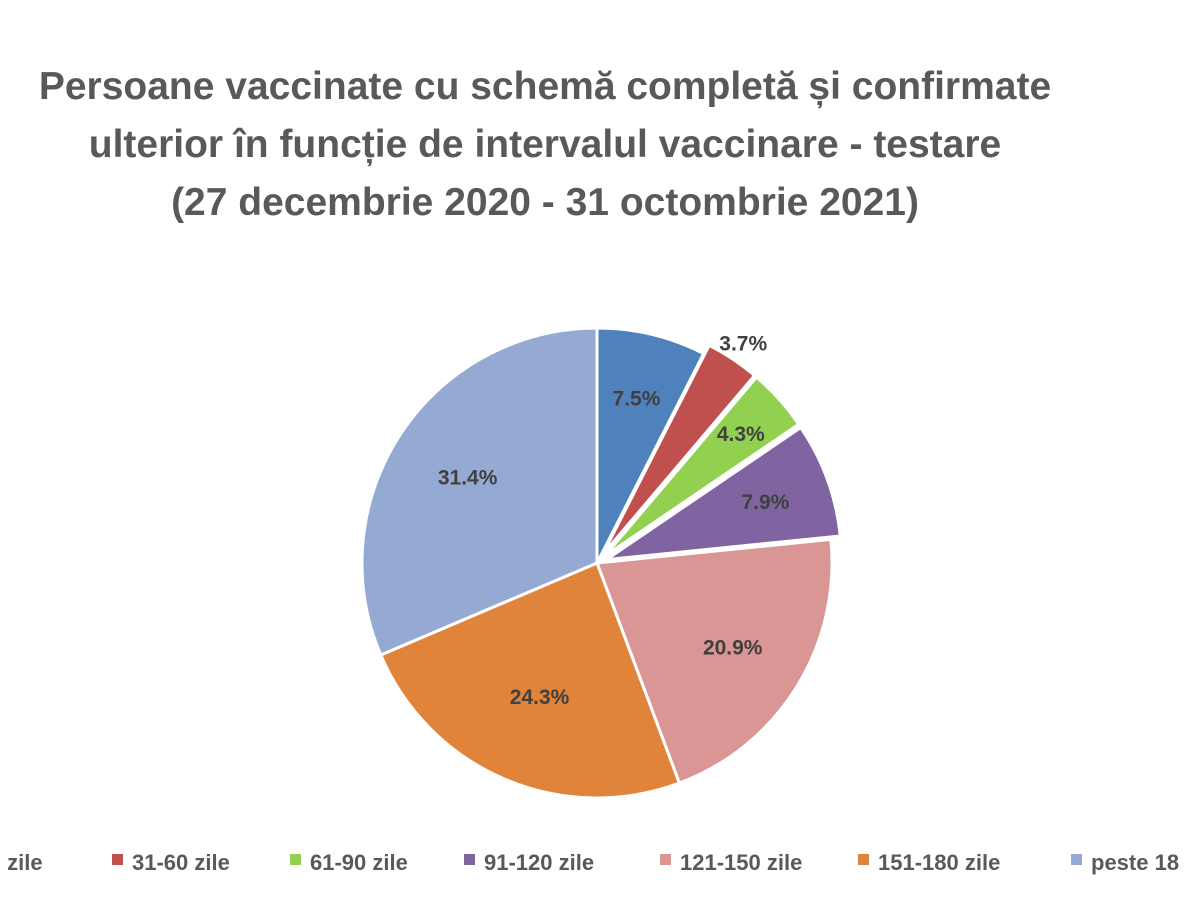 The width and height of the screenshot is (1200, 900). What do you see at coordinates (741, 862) in the screenshot?
I see `legend-label-5: 121-150 zile` at bounding box center [741, 862].